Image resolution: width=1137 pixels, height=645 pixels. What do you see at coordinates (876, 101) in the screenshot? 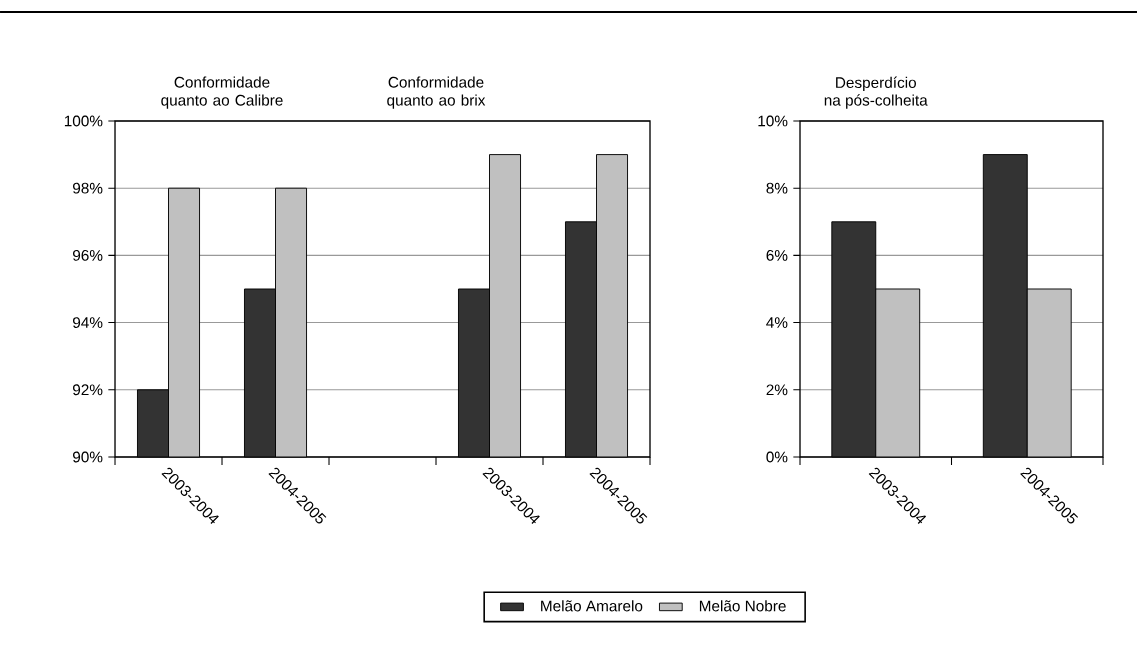
I see `chart-subtitle: na pós-colheita` at bounding box center [876, 101].